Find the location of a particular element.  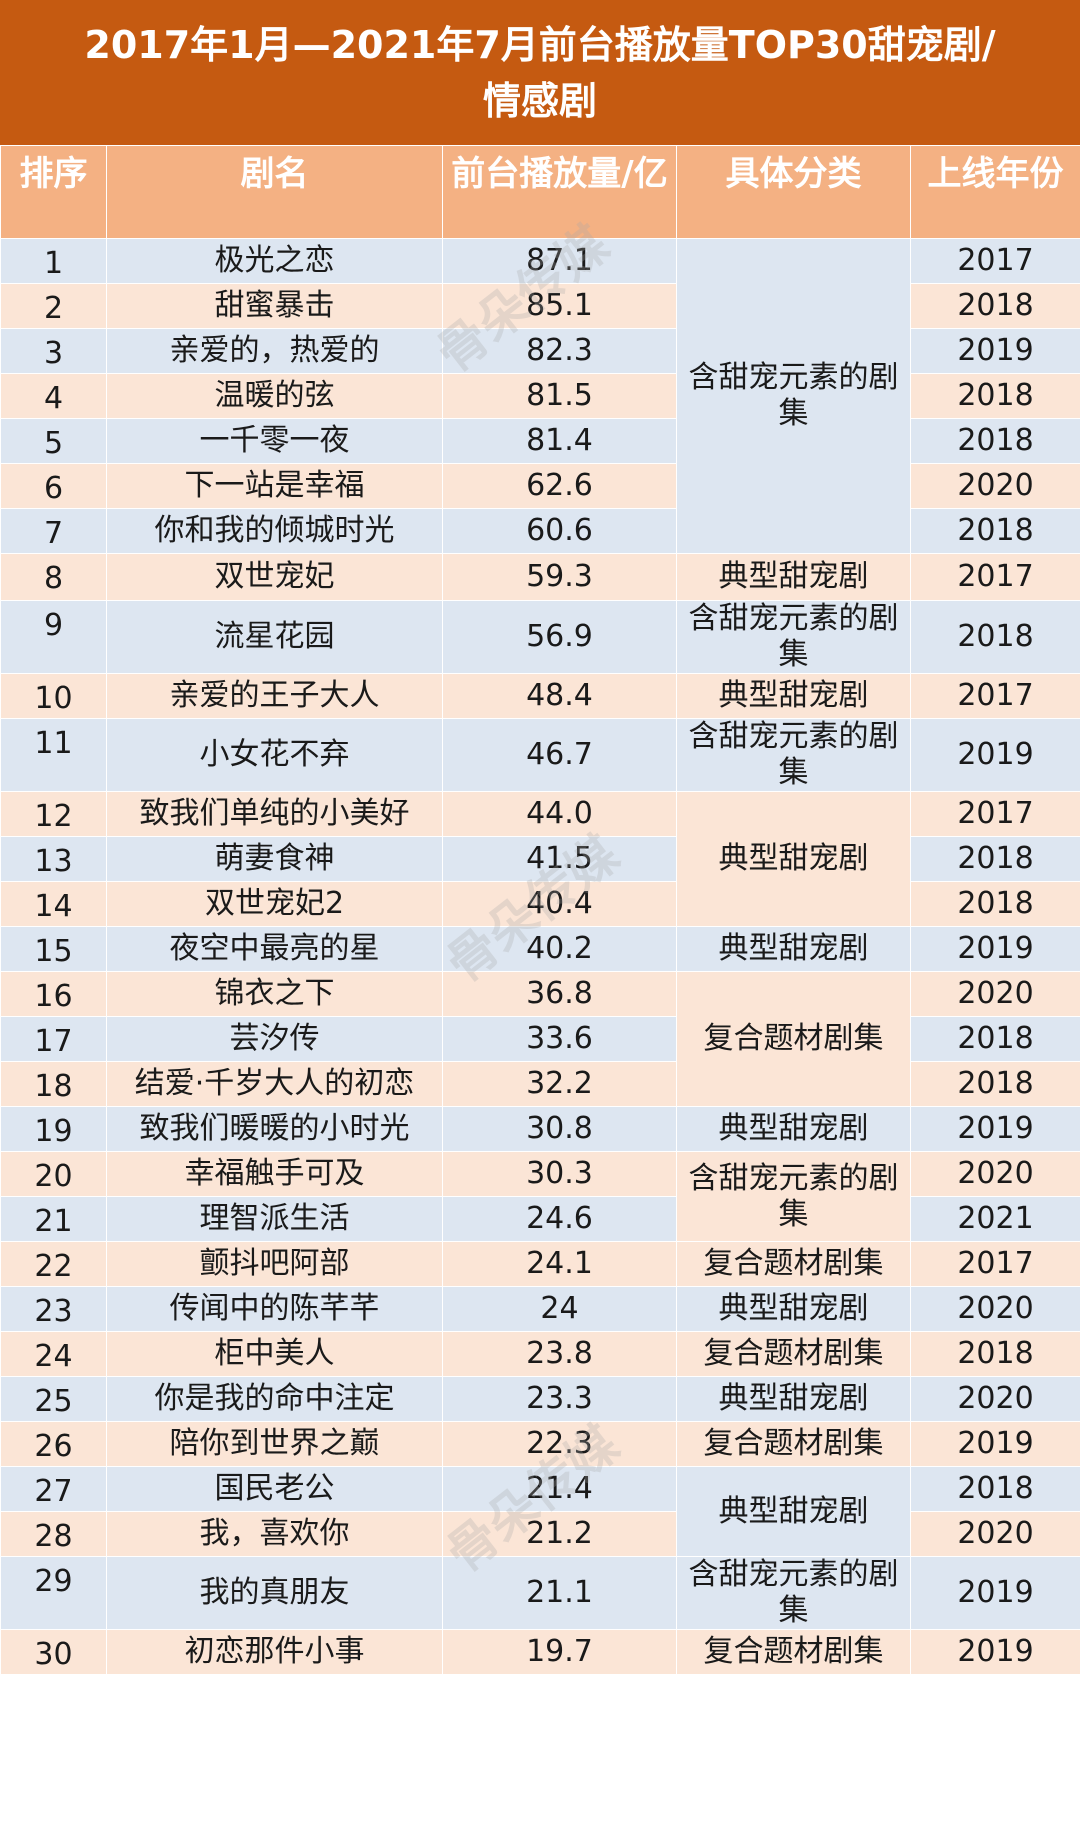

rank-cell: 27 is located at coordinates (53, 1489).